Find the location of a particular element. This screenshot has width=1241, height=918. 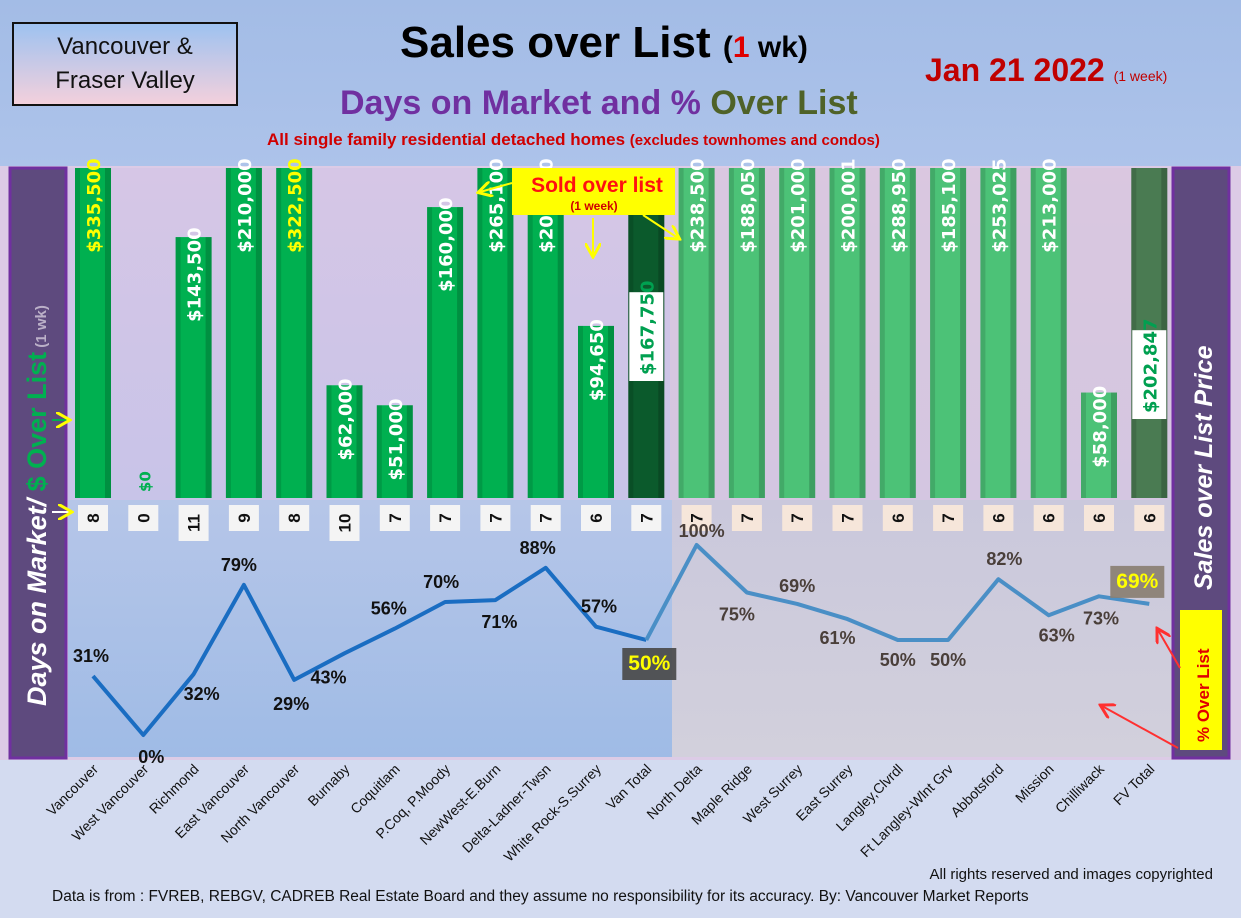

left-axis-panel is located at coordinates (38, 463).